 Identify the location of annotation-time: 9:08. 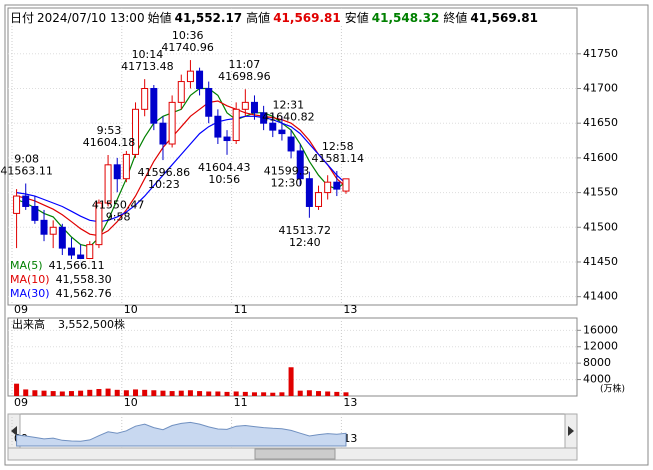
(26, 158).